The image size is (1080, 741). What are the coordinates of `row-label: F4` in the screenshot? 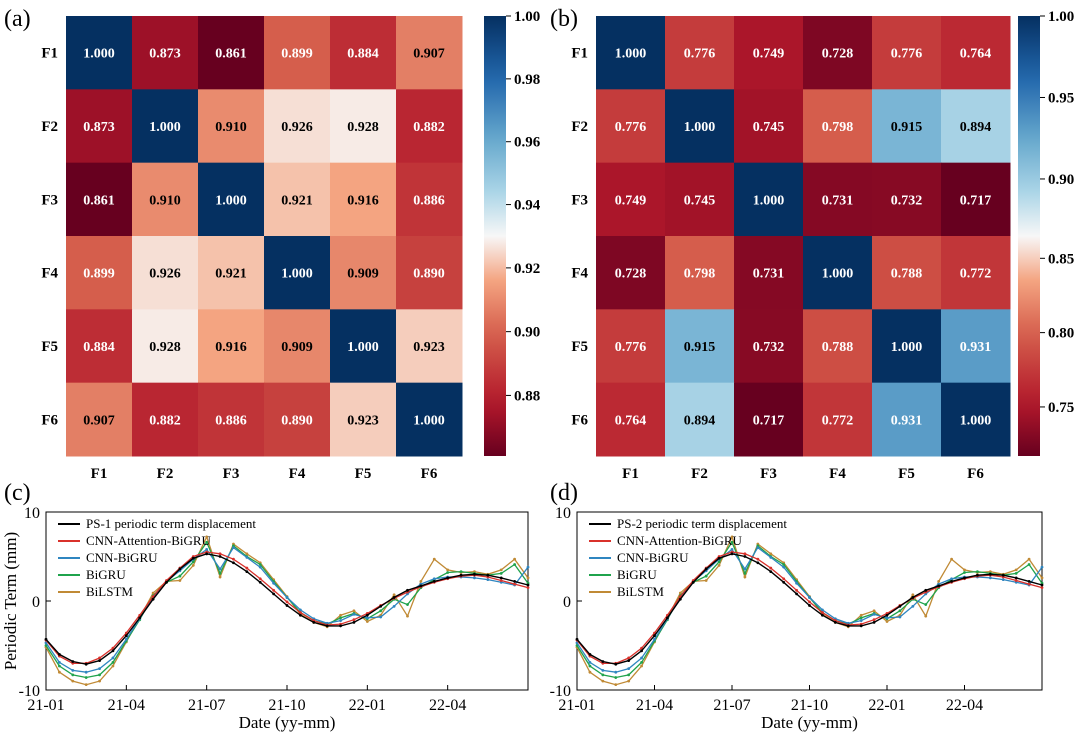 It's located at (49, 274).